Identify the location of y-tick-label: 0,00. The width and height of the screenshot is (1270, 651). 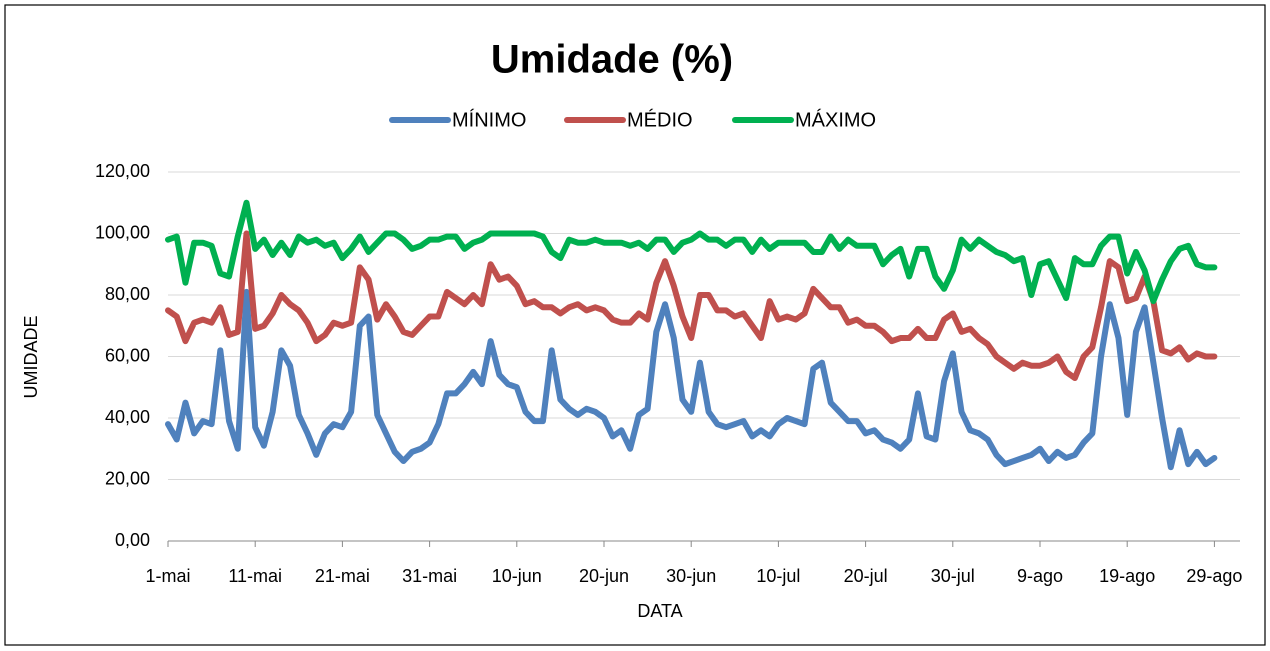
(132, 540).